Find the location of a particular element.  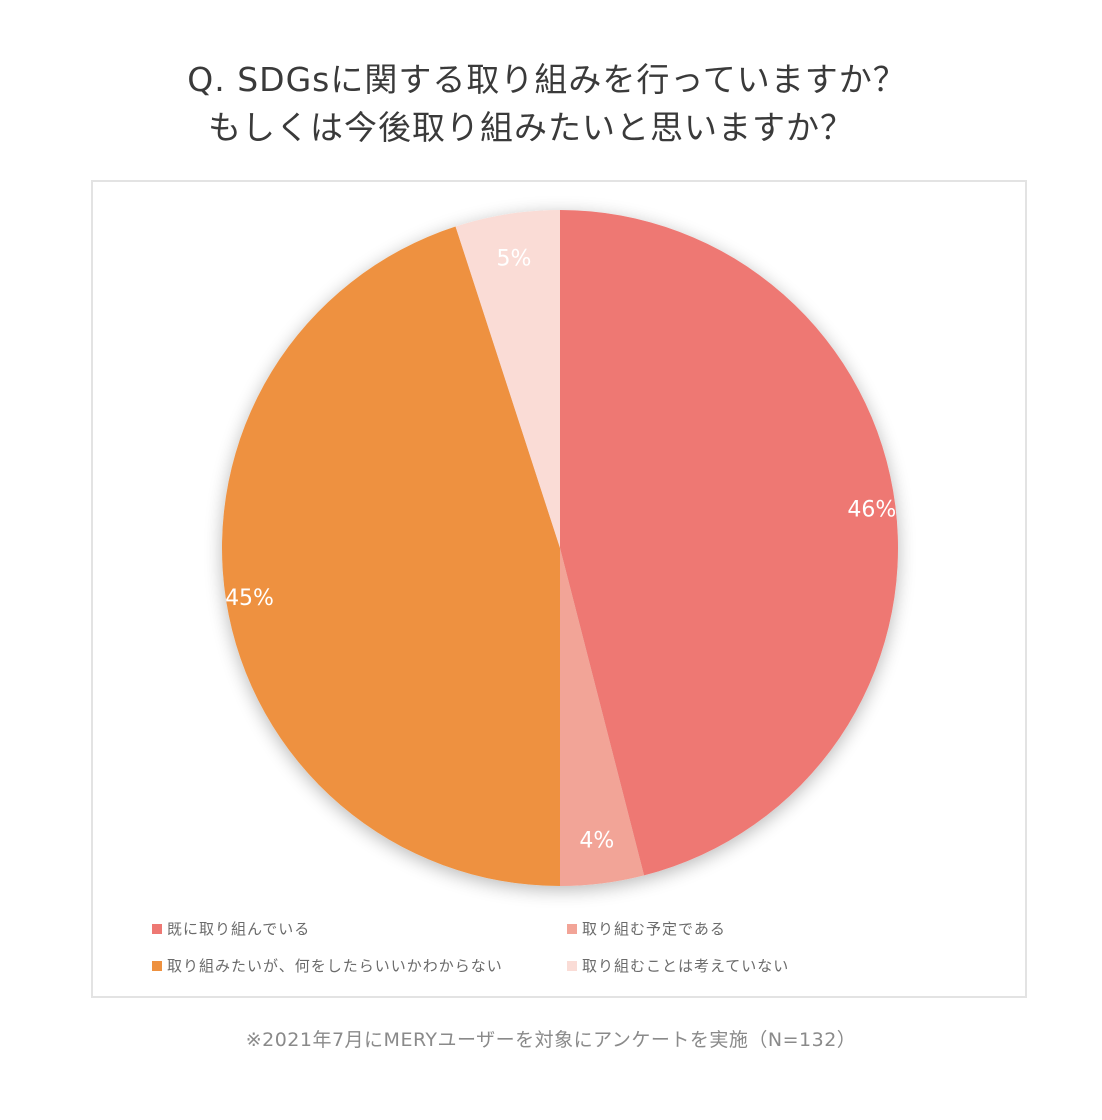

title-line-1: Q. SDGsに関する取り組みを行っていますか？ is located at coordinates (547, 79).